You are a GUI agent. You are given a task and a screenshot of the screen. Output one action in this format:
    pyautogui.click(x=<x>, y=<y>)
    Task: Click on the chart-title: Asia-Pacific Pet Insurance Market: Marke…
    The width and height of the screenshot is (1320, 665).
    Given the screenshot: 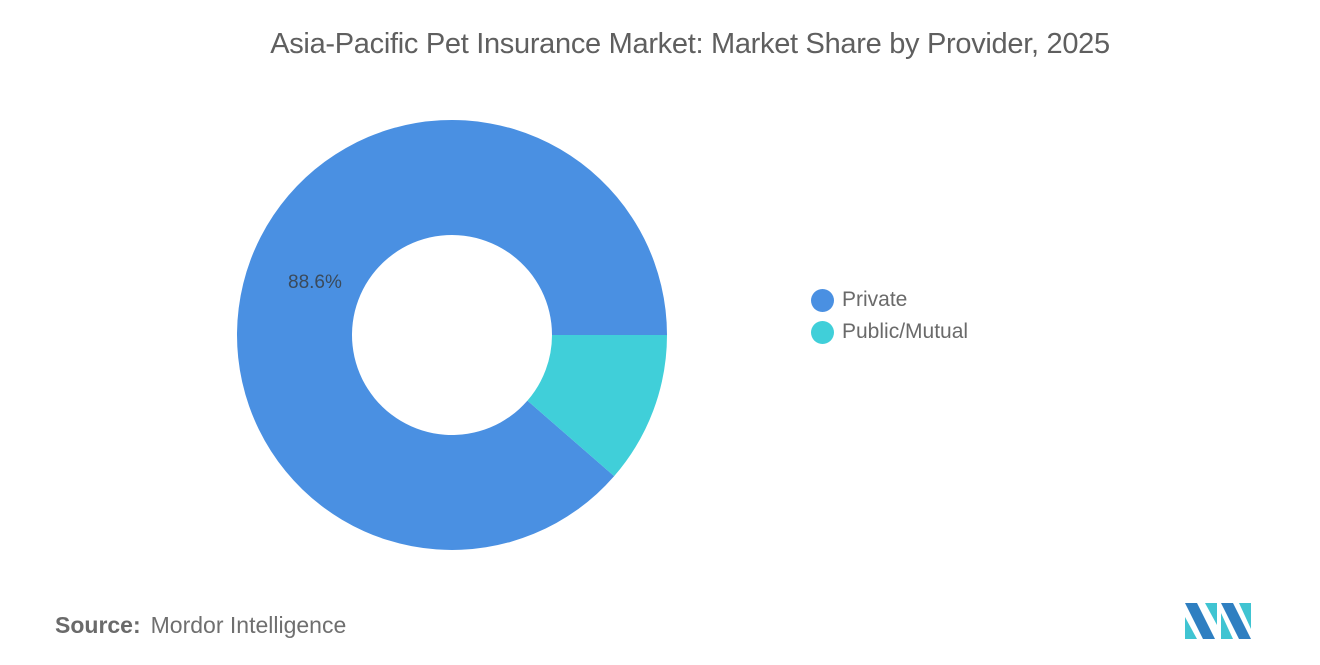 What is the action you would take?
    pyautogui.click(x=690, y=44)
    